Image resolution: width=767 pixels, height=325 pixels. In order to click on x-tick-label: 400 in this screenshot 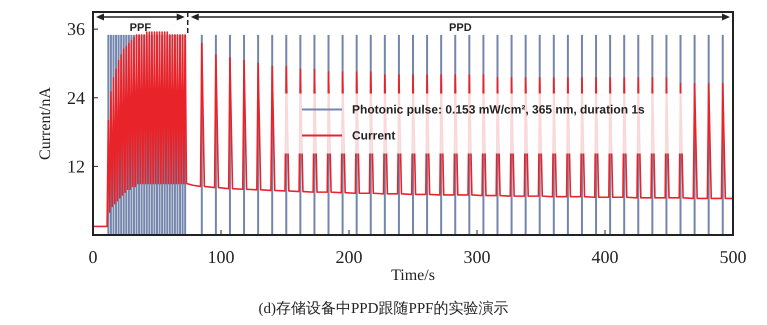, I will do `click(605, 257)`.